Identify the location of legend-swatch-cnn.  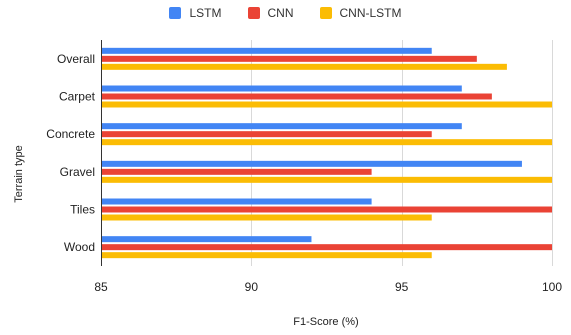
(253, 13).